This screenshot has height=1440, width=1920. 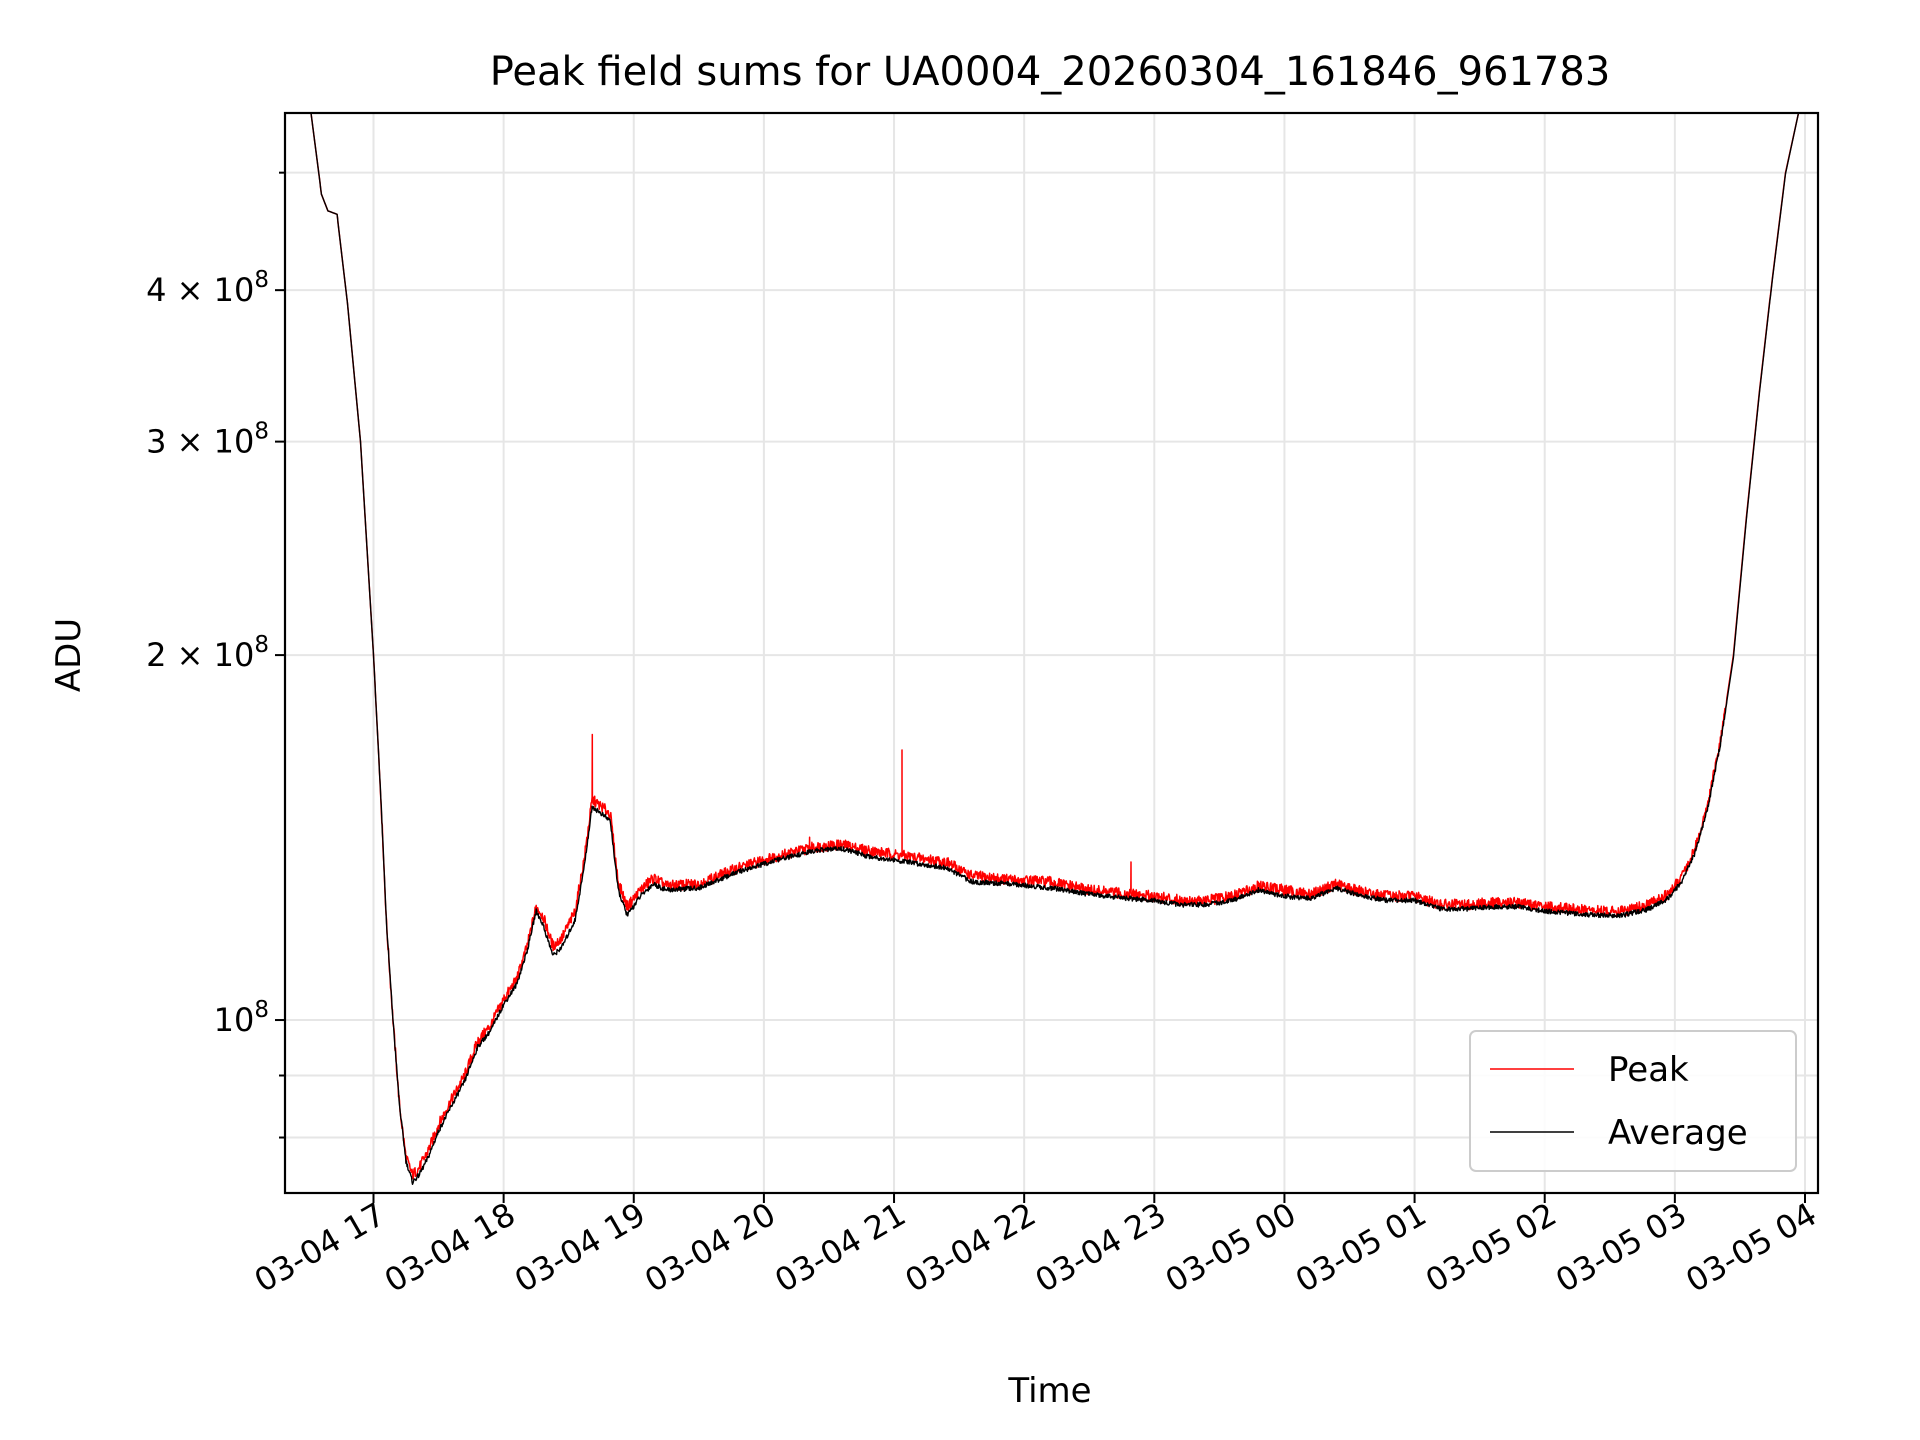 What do you see at coordinates (207, 288) in the screenshot?
I see `y-tick-label: 4 × 108` at bounding box center [207, 288].